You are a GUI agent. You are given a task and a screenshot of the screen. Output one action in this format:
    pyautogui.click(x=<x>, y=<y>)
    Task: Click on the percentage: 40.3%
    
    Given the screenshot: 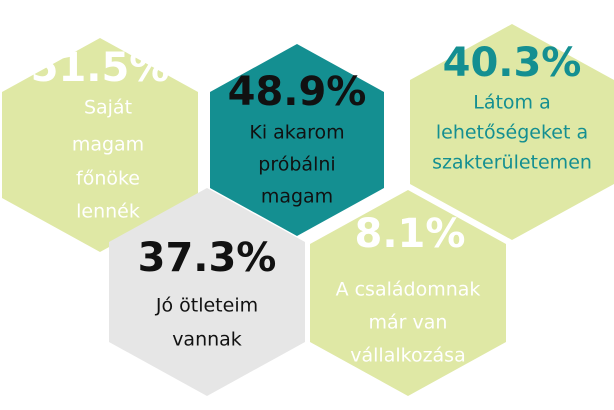 What is the action you would take?
    pyautogui.click(x=512, y=63)
    